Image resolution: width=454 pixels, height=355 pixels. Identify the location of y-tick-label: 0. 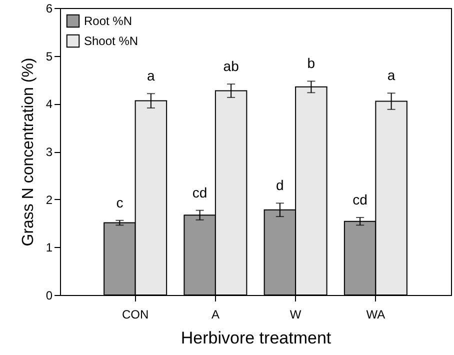
(49, 295).